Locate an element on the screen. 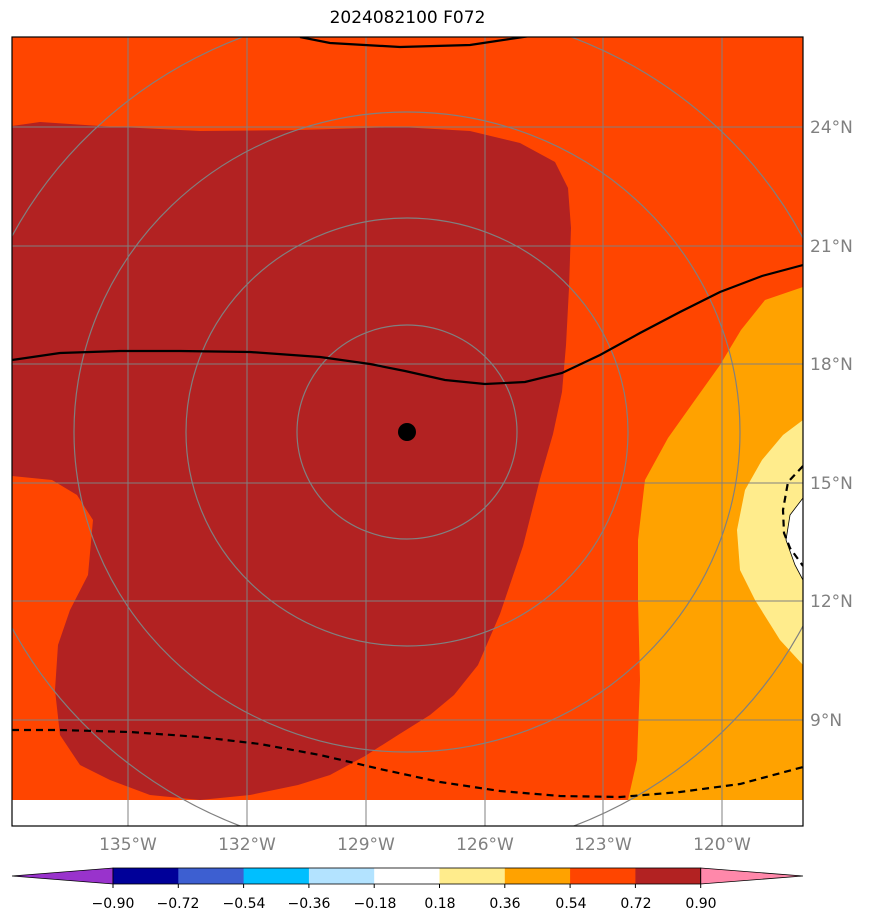  lat-label-12n: 12°N is located at coordinates (831, 602).